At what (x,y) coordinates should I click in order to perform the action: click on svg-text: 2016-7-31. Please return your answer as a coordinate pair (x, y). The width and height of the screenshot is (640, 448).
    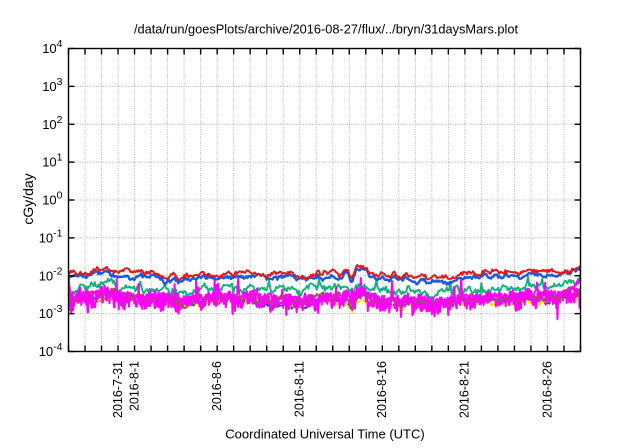
    Looking at the image, I should click on (118, 389).